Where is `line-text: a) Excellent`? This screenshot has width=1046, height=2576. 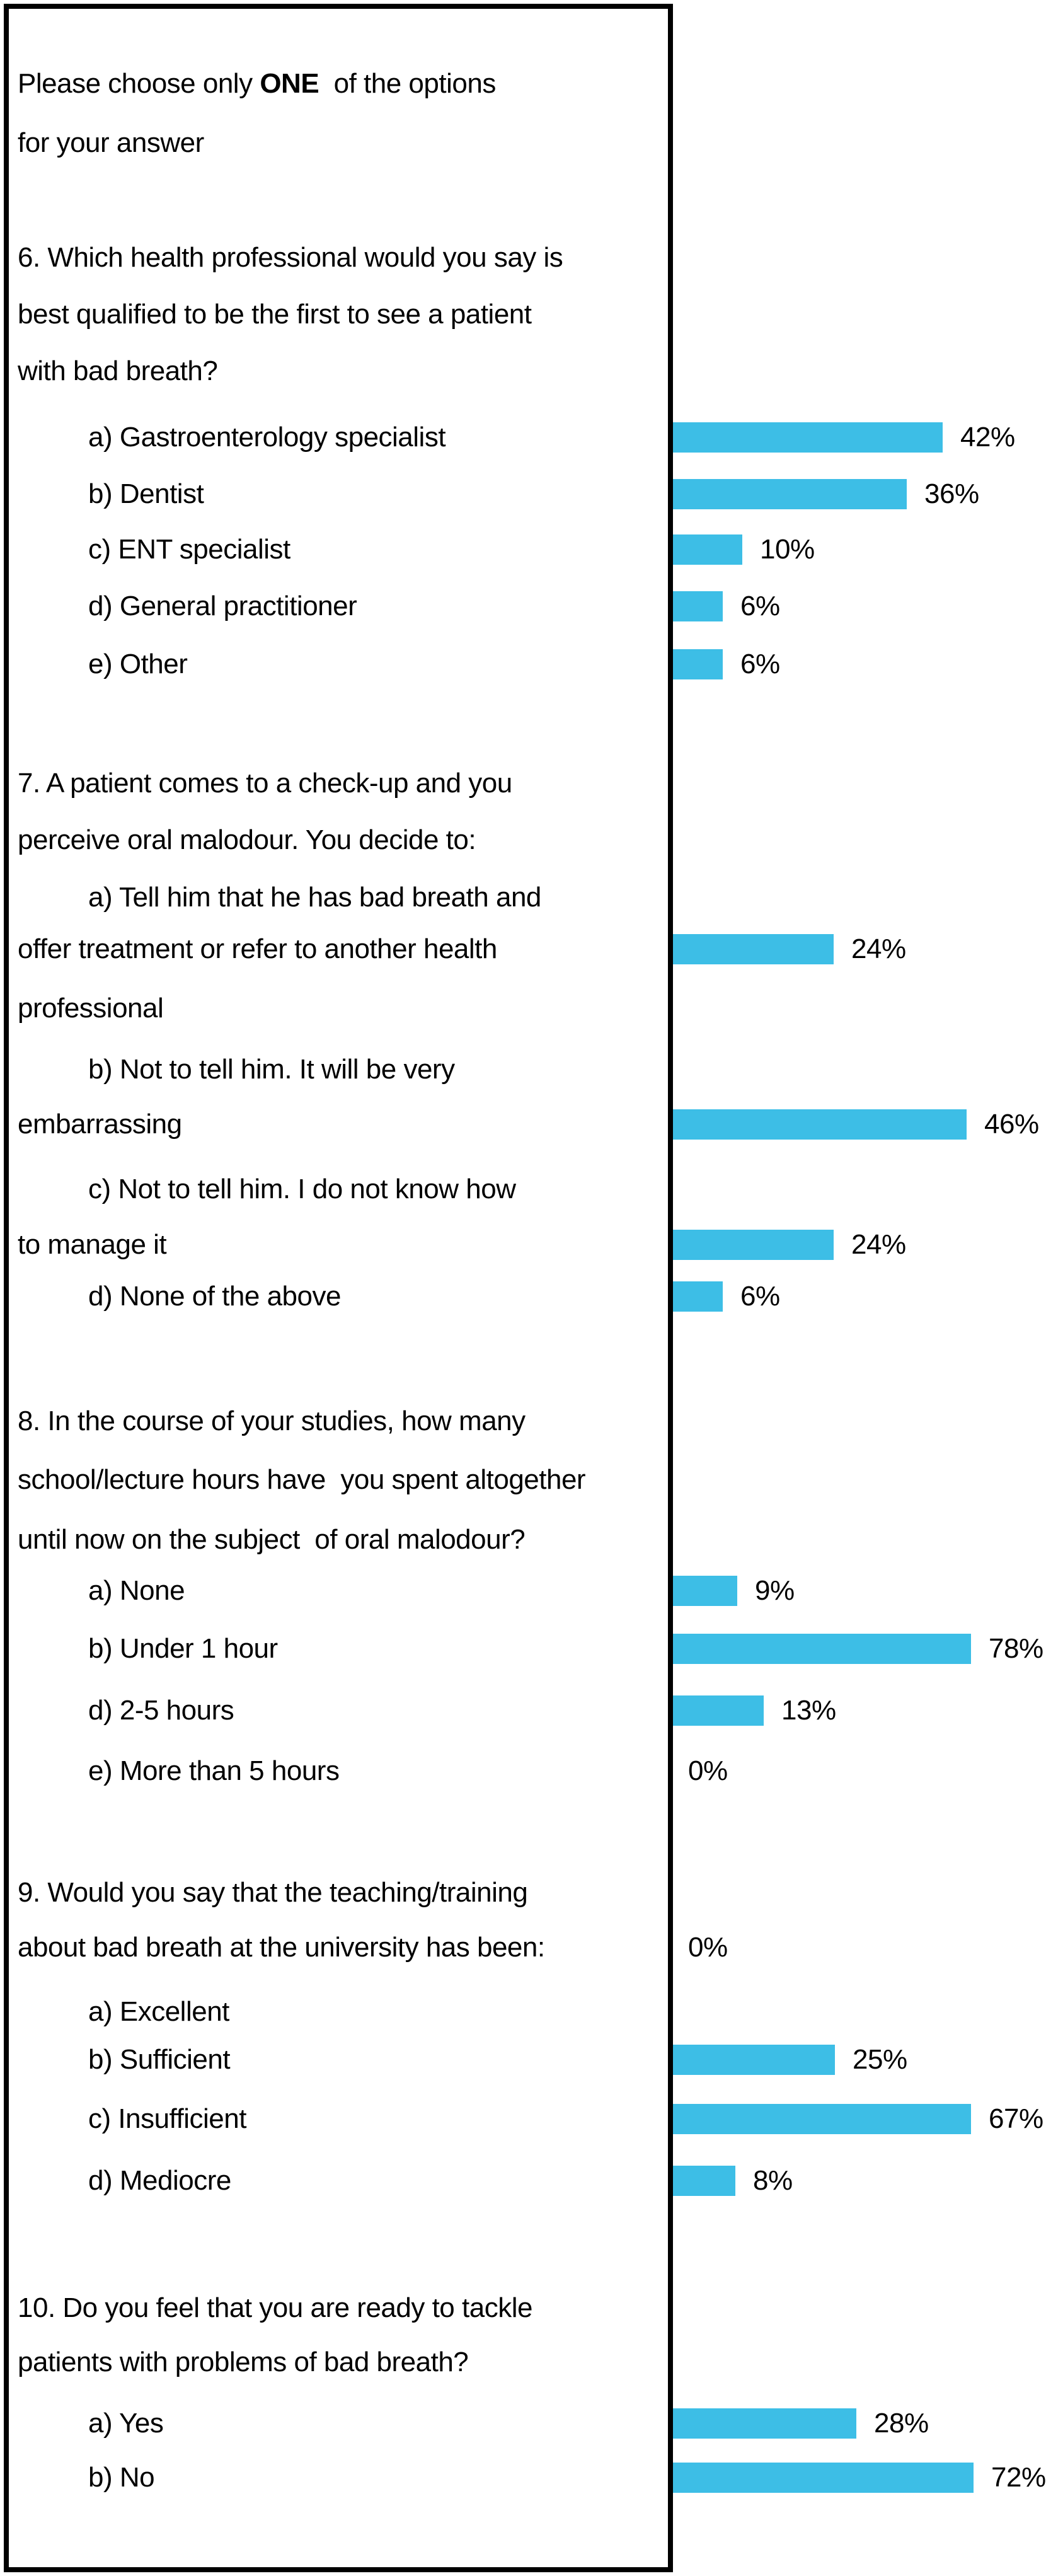
line-text: a) Excellent is located at coordinates (158, 2011).